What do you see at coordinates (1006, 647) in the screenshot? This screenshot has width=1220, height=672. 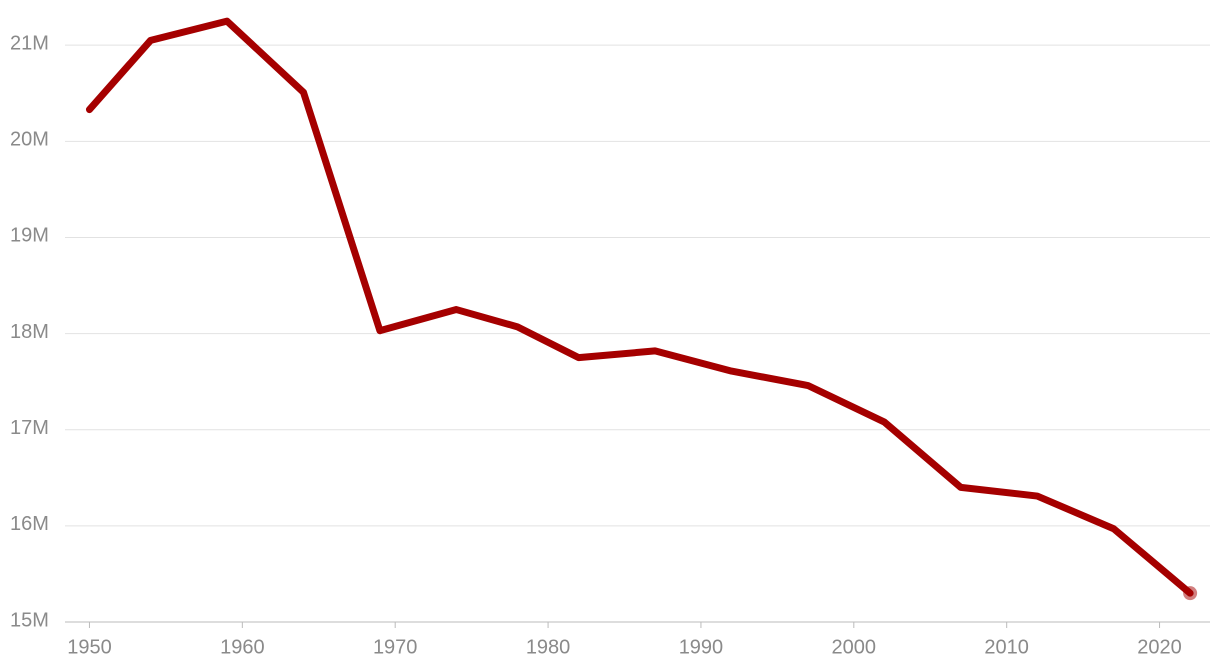 I see `x-tick-label: 2010` at bounding box center [1006, 647].